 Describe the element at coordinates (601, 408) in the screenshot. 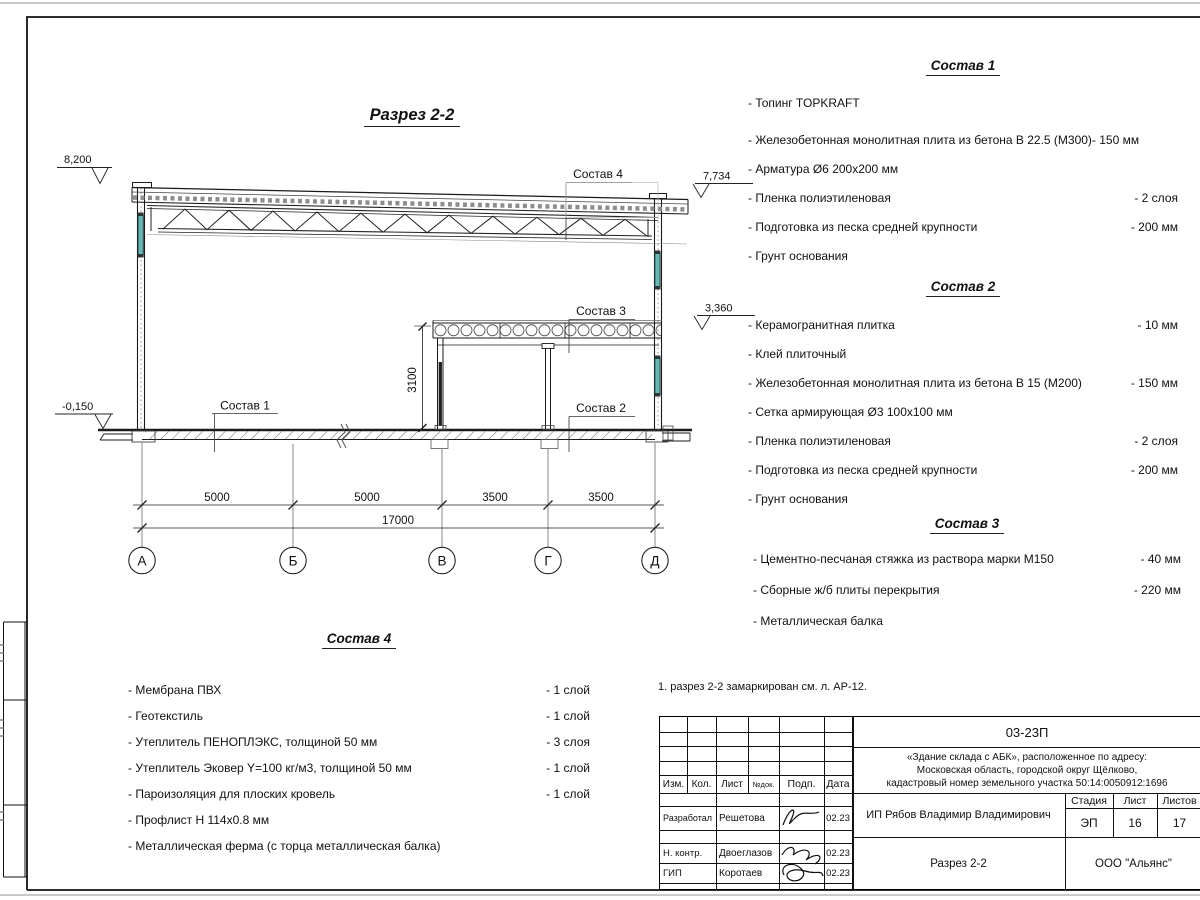

I see `callout-sostav-2: Состав 2` at that location.